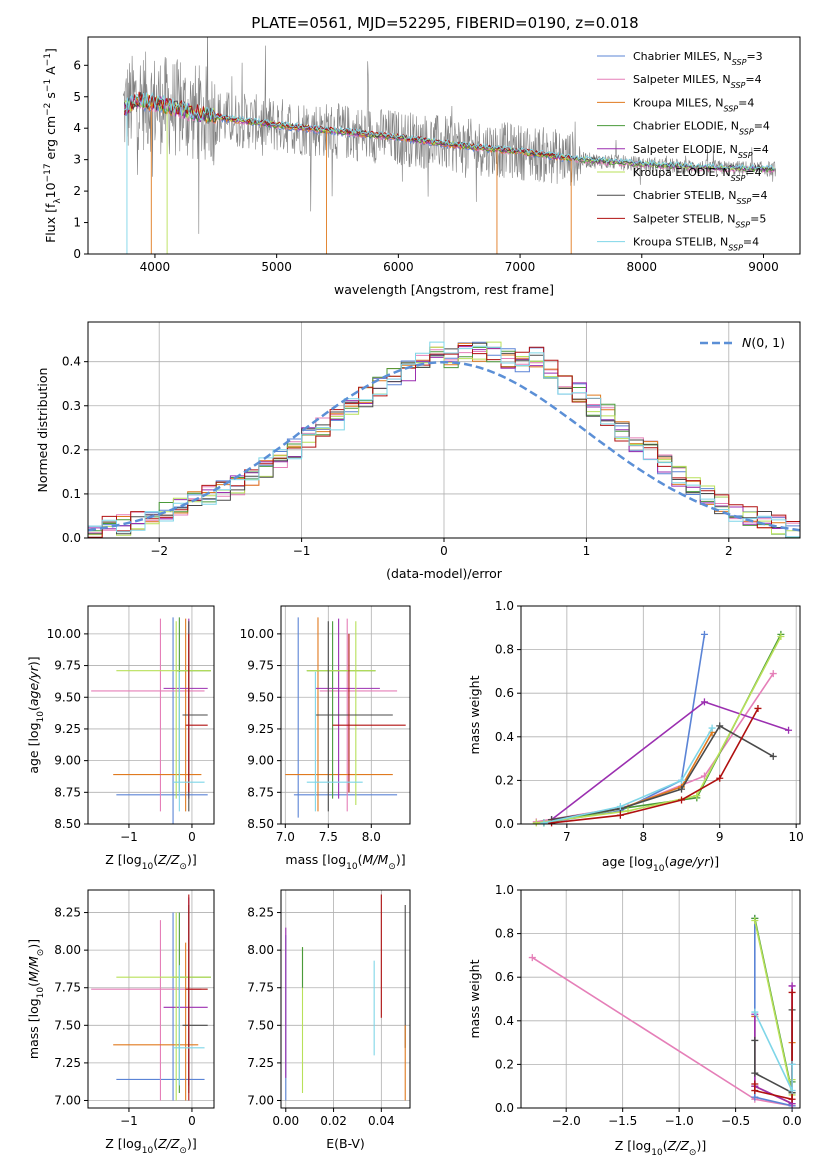 This screenshot has height=1170, width=819. Describe the element at coordinates (371, 837) in the screenshot. I see `x-tick-label: 8.0` at that location.